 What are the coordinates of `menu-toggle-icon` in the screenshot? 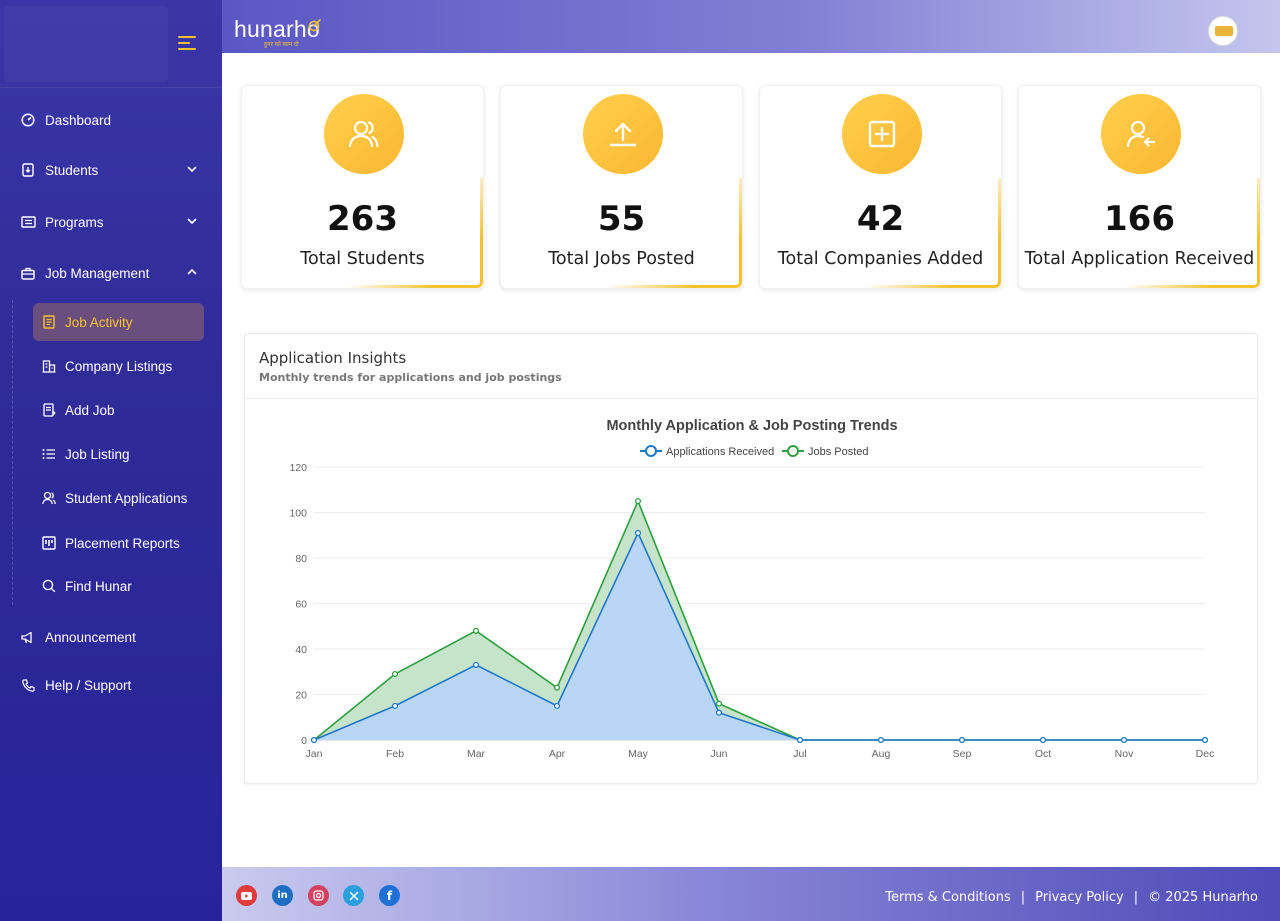 It's located at (188, 43).